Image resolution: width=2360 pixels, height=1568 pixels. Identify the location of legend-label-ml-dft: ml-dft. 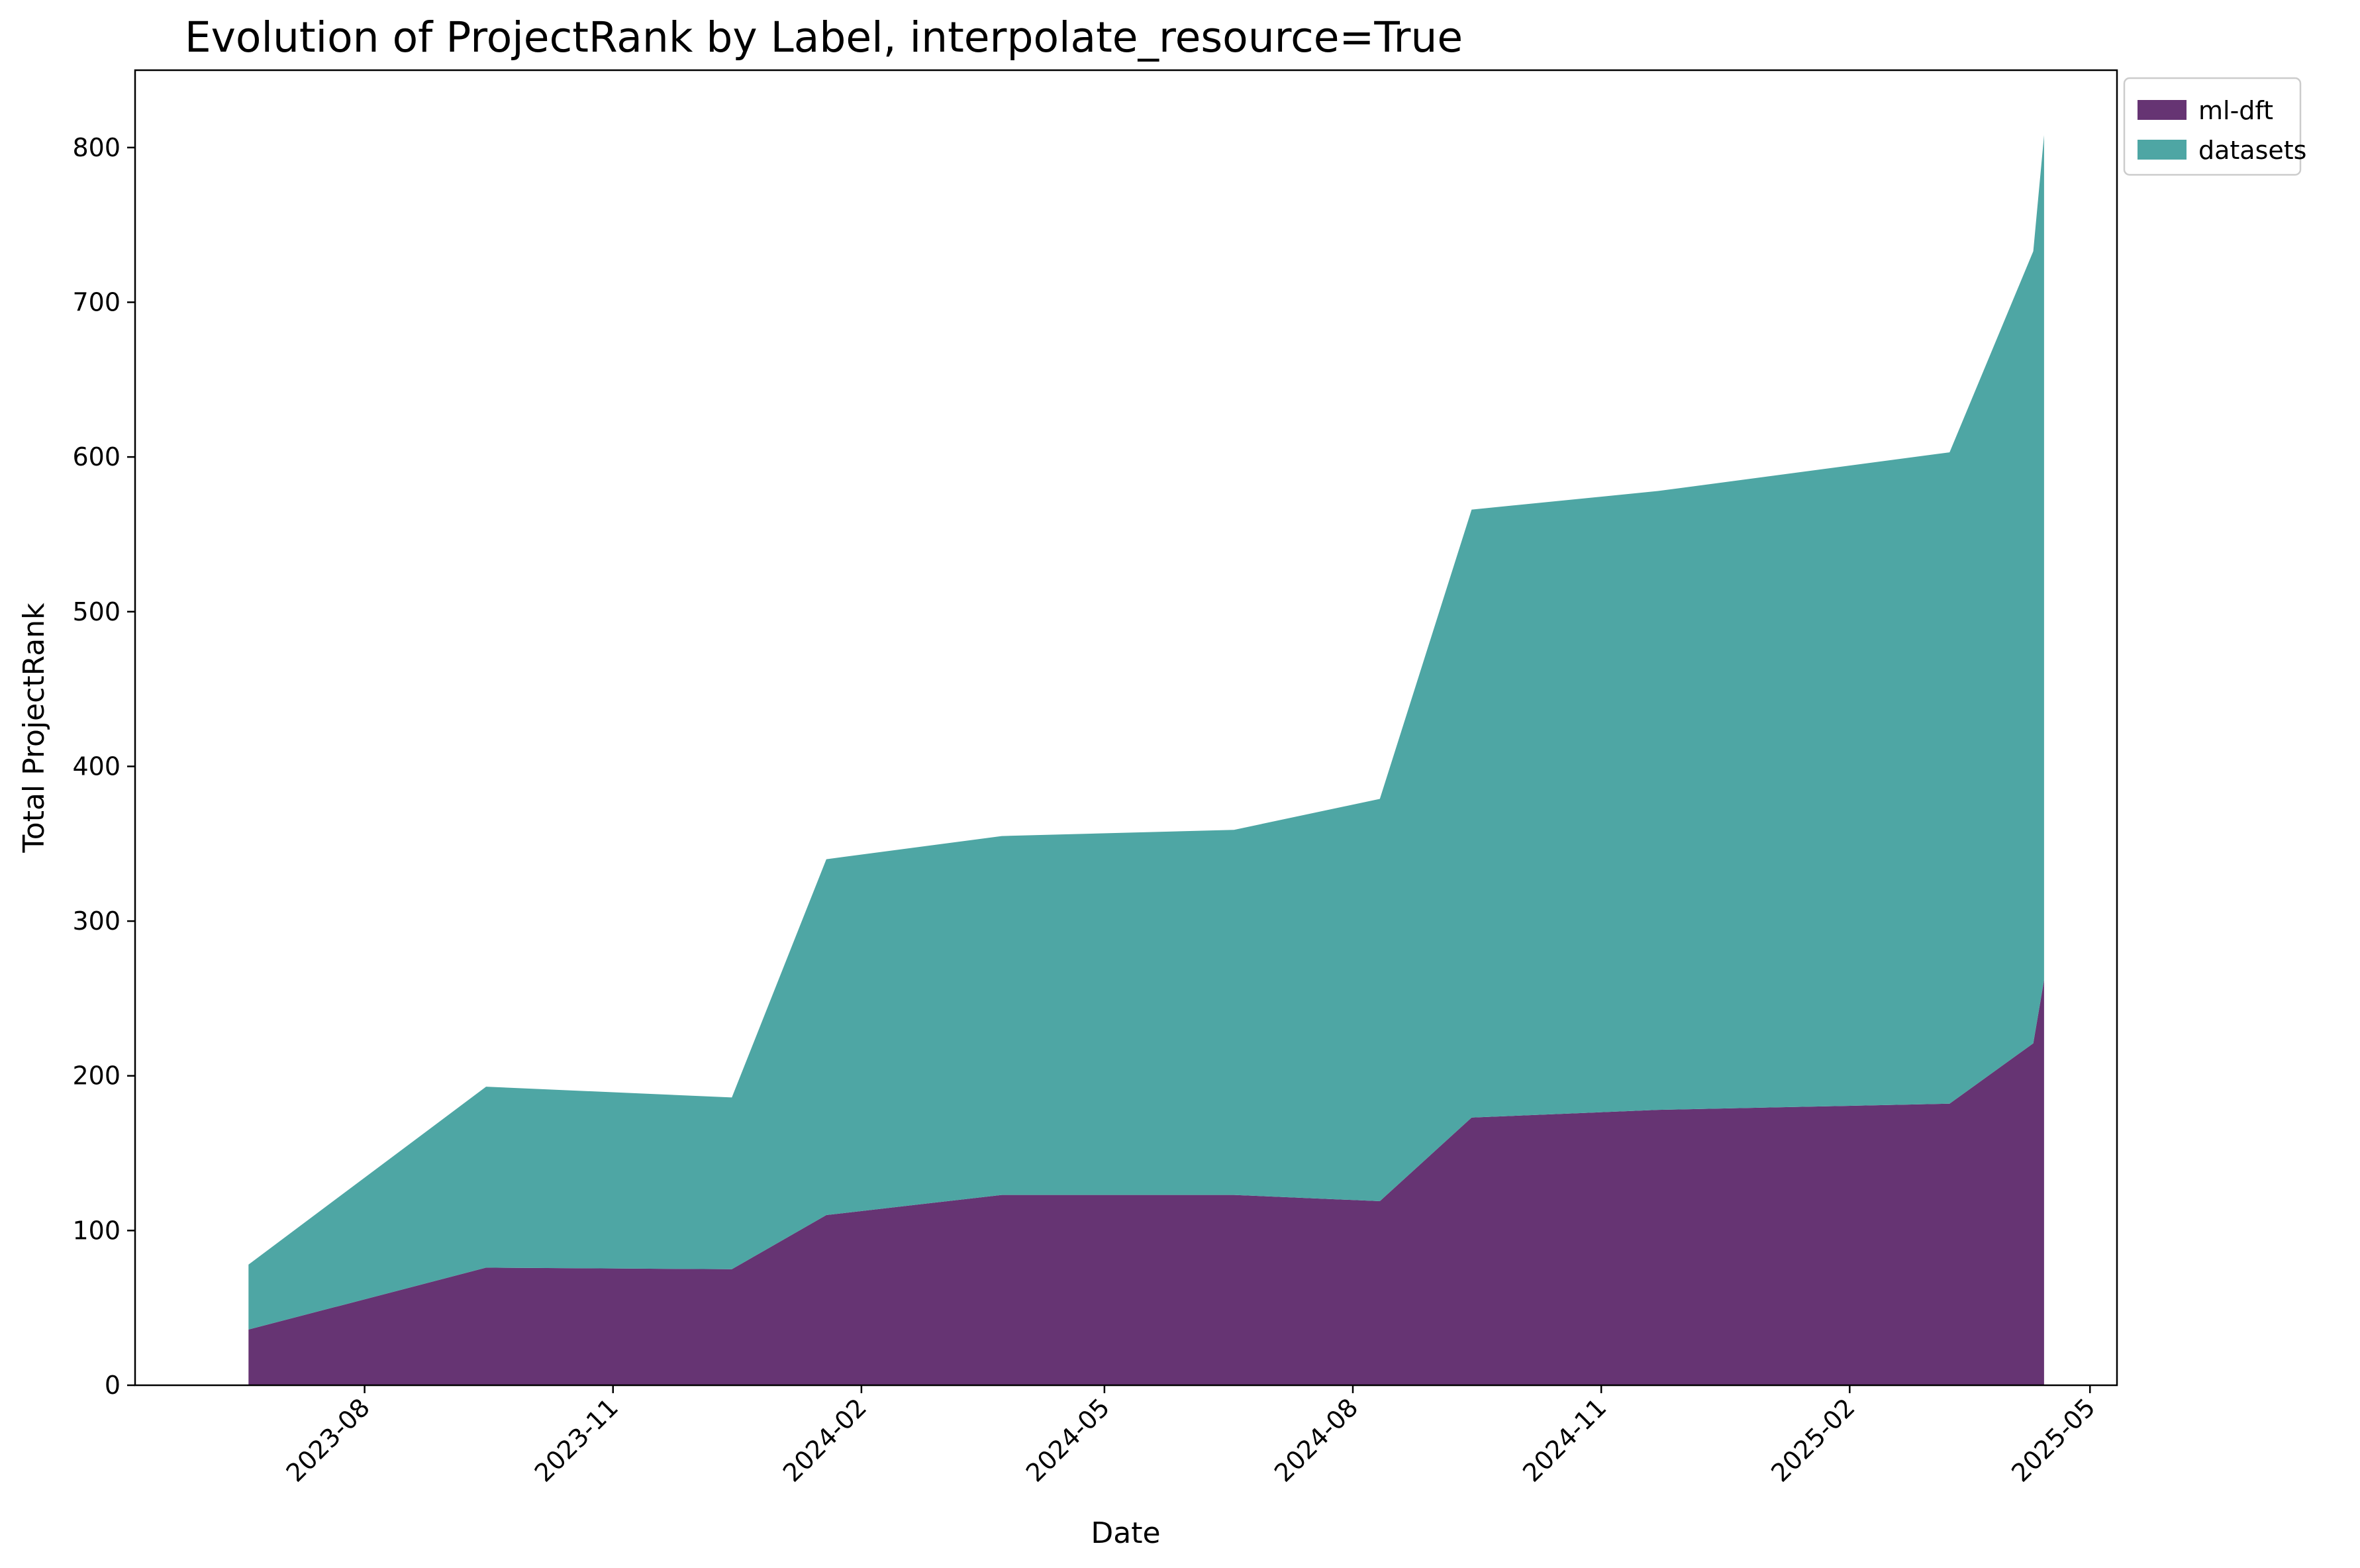
(2235, 110).